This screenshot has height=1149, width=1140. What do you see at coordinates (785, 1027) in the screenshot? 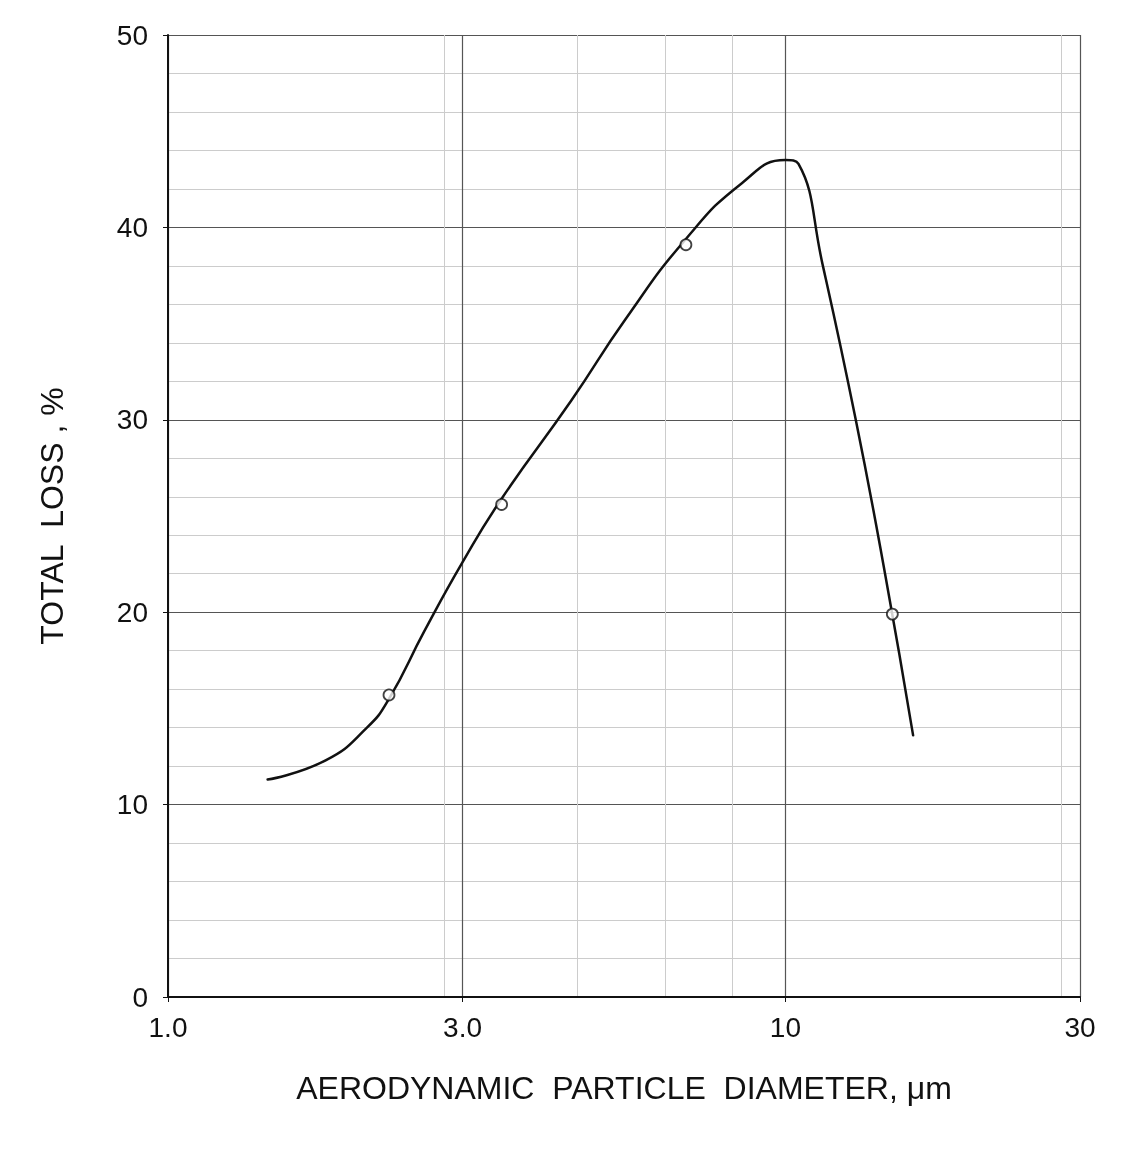
I see `x-tick-label: 10` at bounding box center [785, 1027].